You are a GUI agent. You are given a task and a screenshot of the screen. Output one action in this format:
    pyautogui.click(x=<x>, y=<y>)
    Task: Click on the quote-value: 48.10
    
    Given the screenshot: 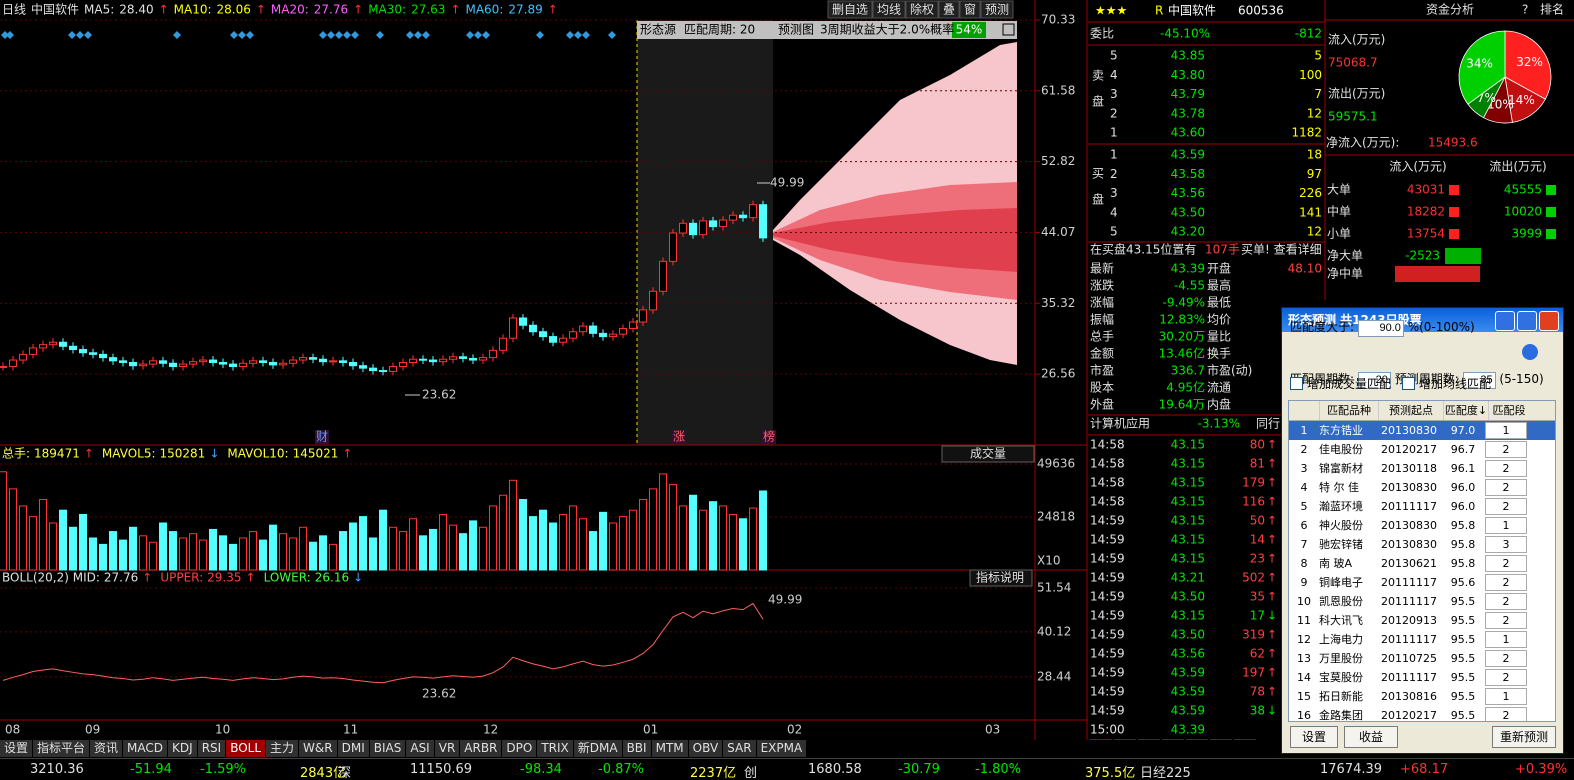 What is the action you would take?
    pyautogui.click(x=1305, y=269)
    